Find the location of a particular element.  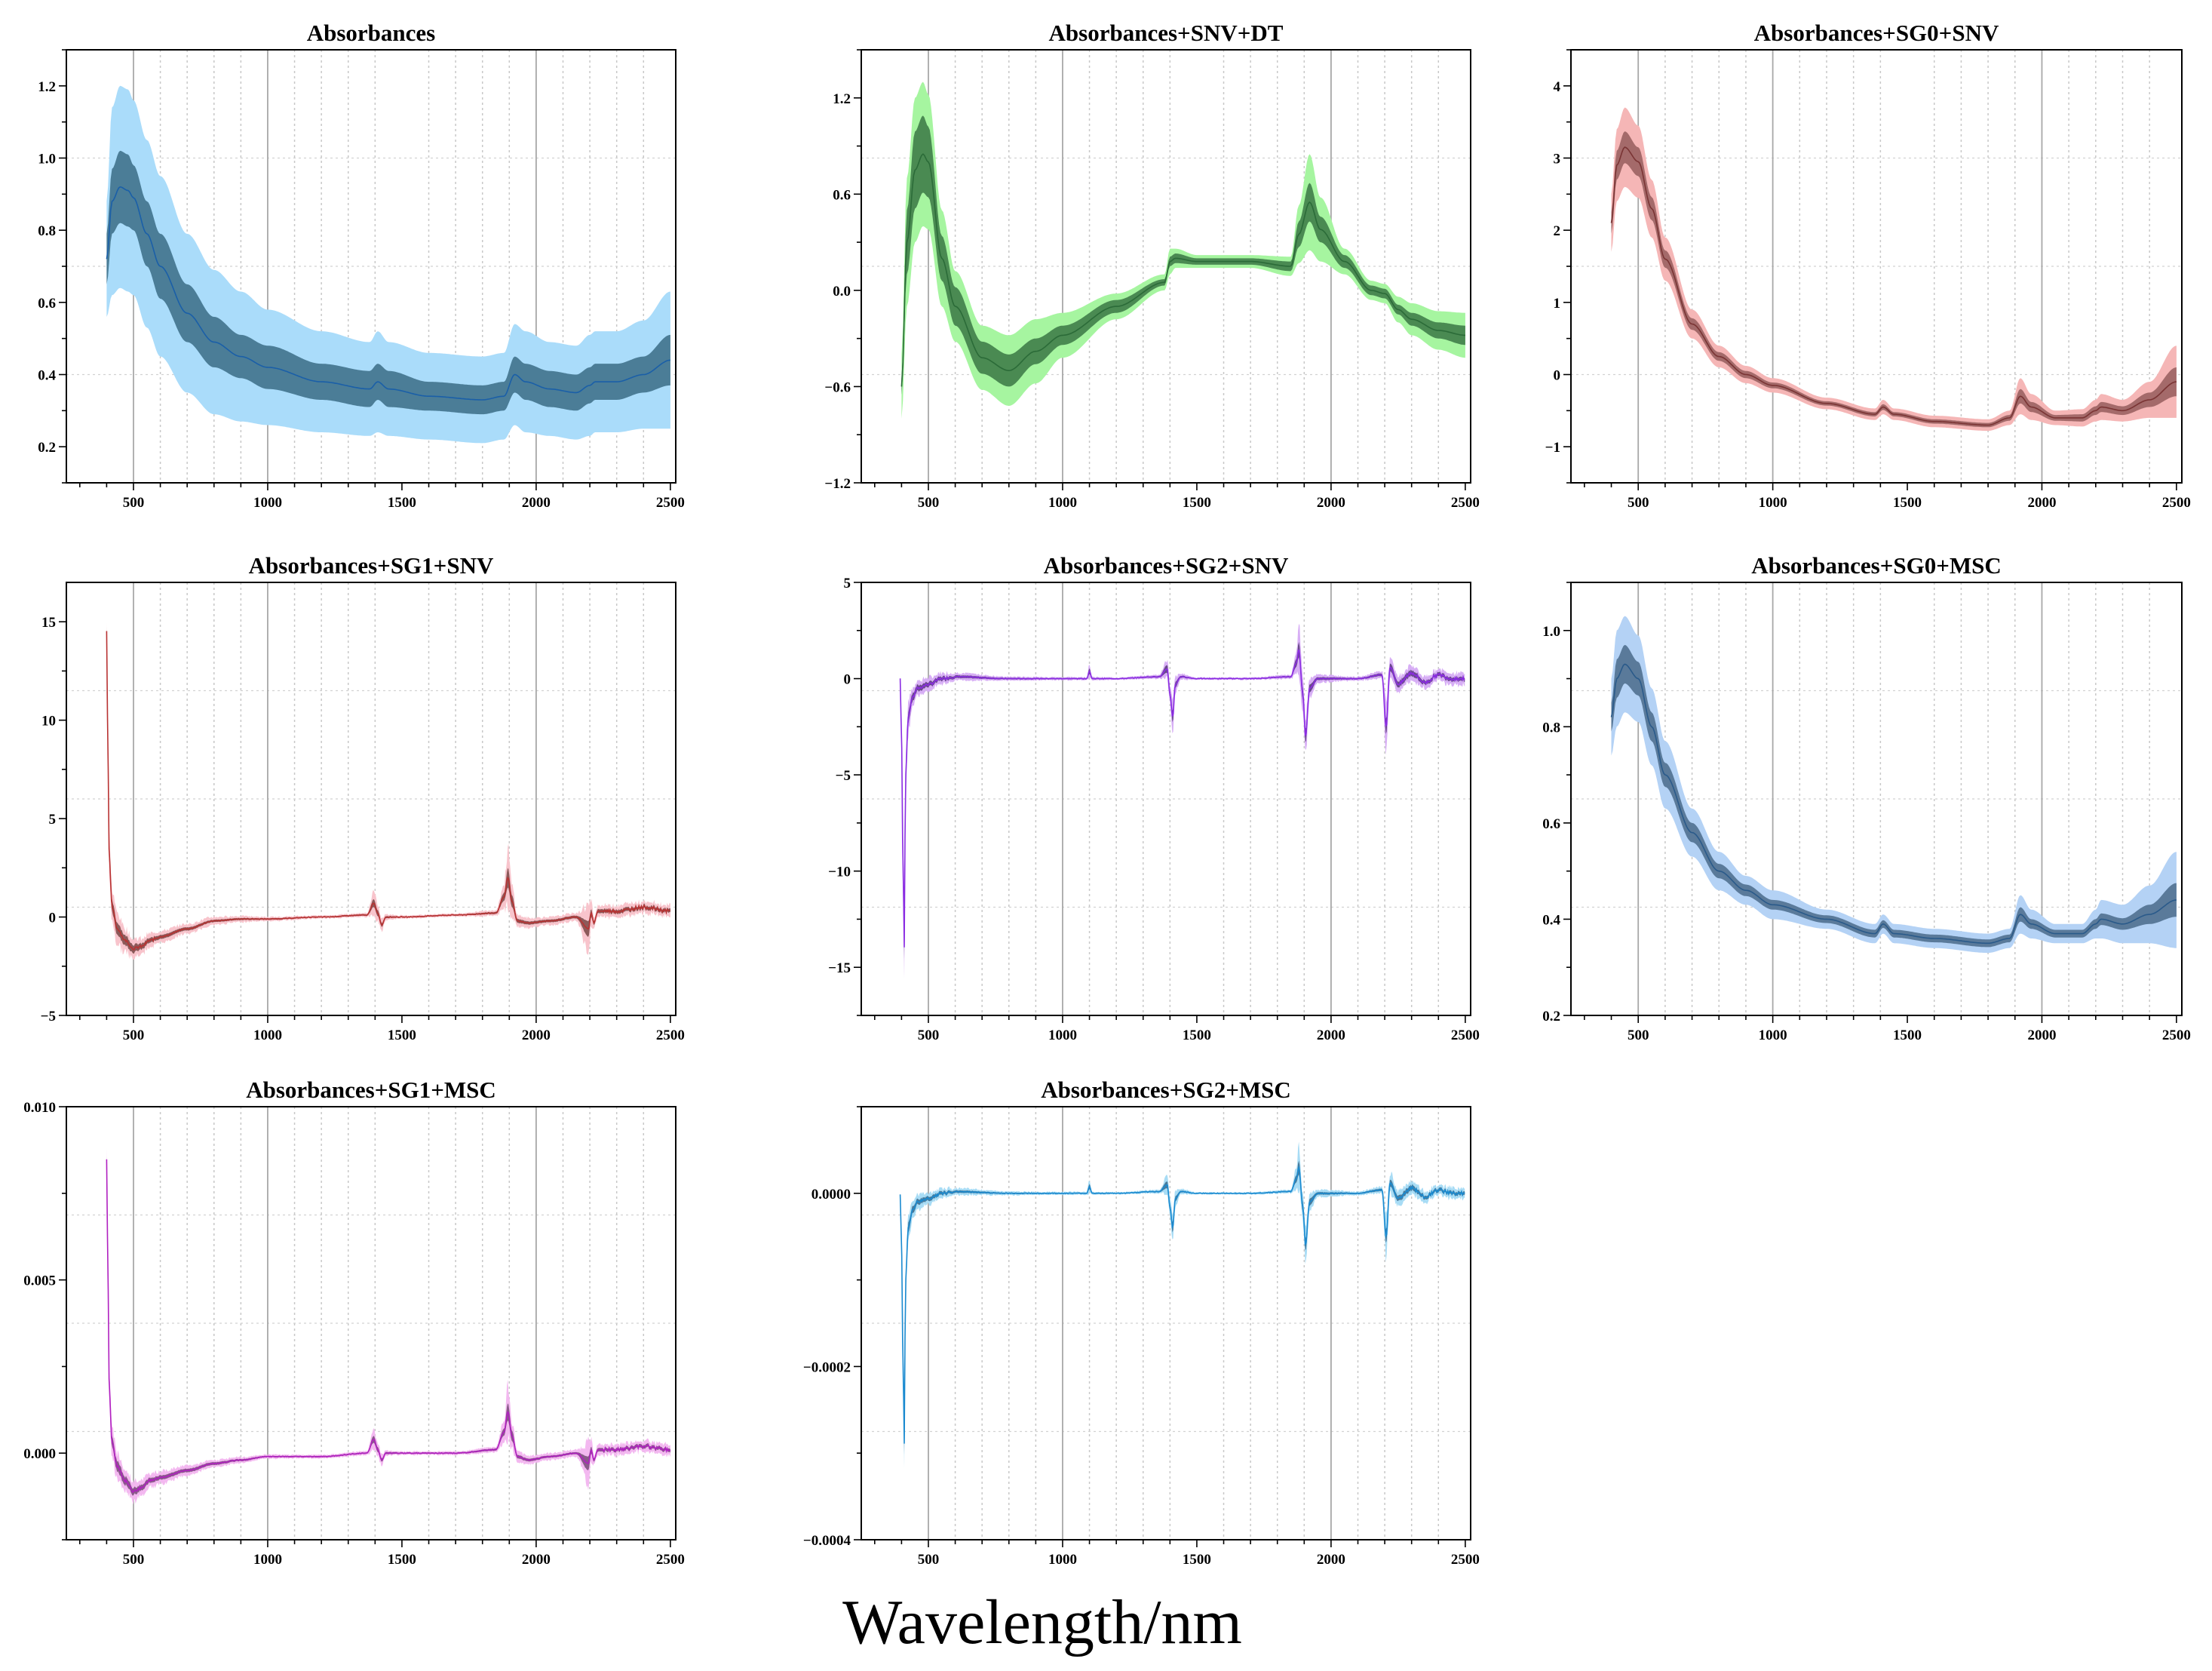

y-tick-label: 2 is located at coordinates (1557, 231).